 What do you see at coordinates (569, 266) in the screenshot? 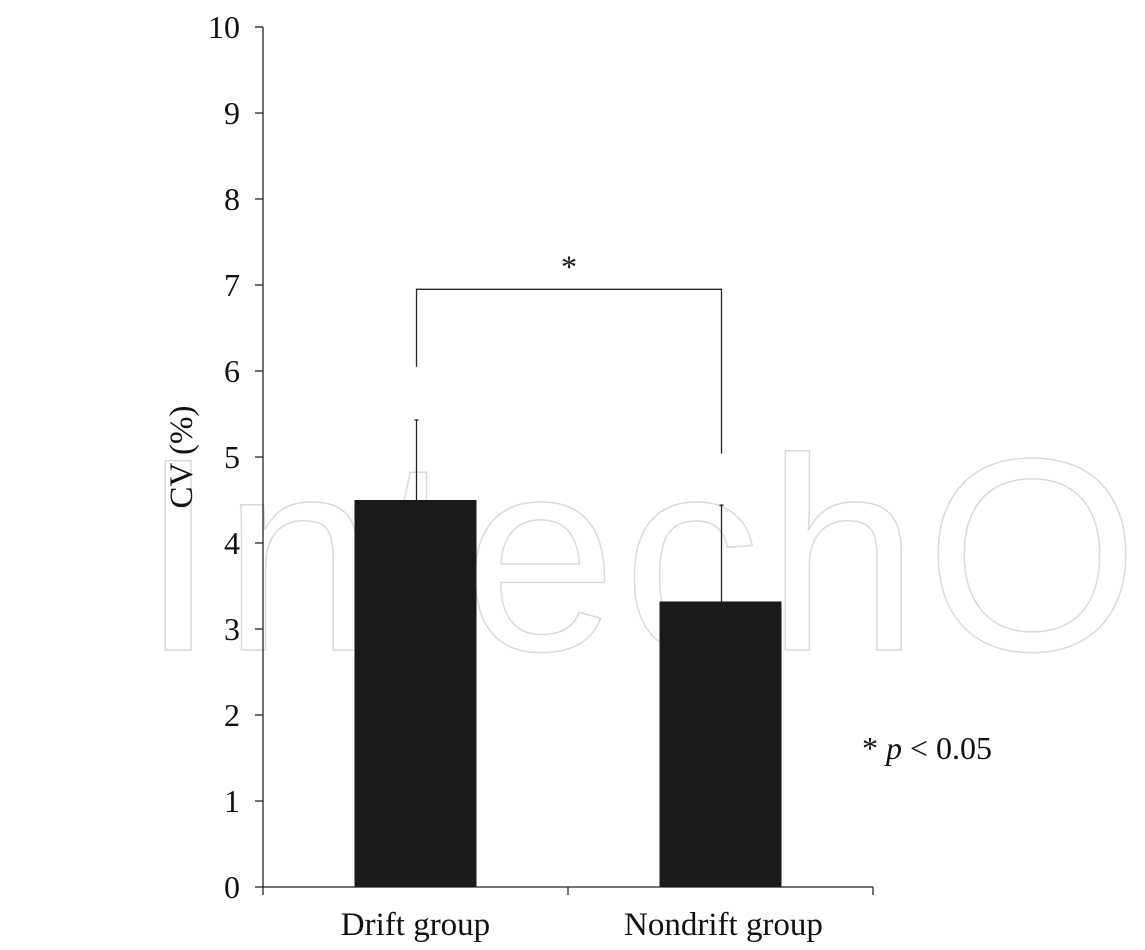
I see `significance-star: *` at bounding box center [569, 266].